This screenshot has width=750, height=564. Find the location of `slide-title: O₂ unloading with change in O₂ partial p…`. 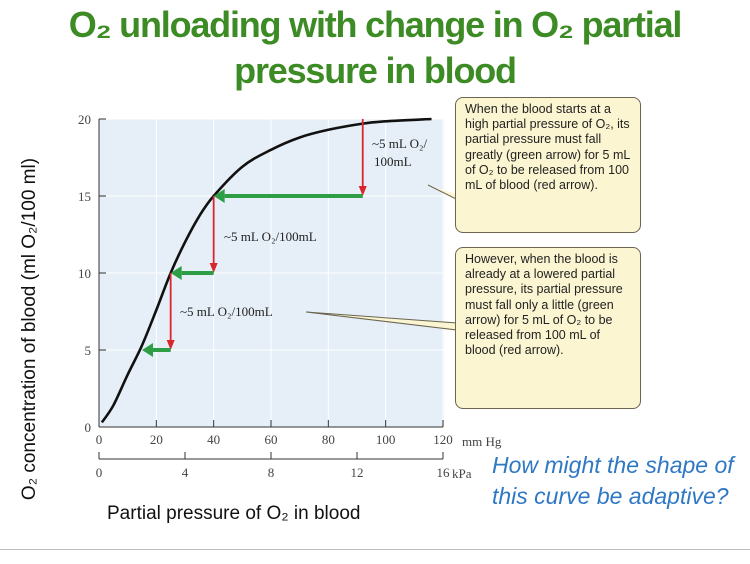

slide-title: O₂ unloading with change in O₂ partial p… is located at coordinates (375, 47).